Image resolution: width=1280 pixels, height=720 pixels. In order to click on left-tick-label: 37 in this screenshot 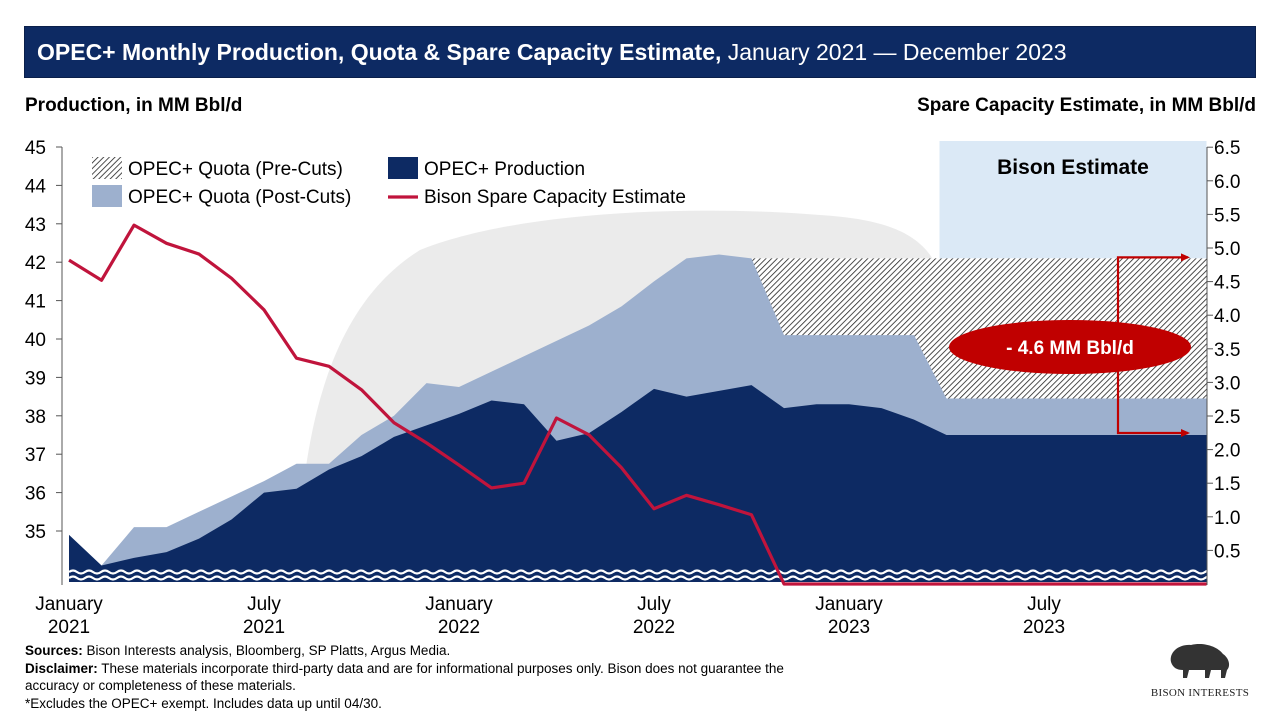, I will do `click(35, 455)`.